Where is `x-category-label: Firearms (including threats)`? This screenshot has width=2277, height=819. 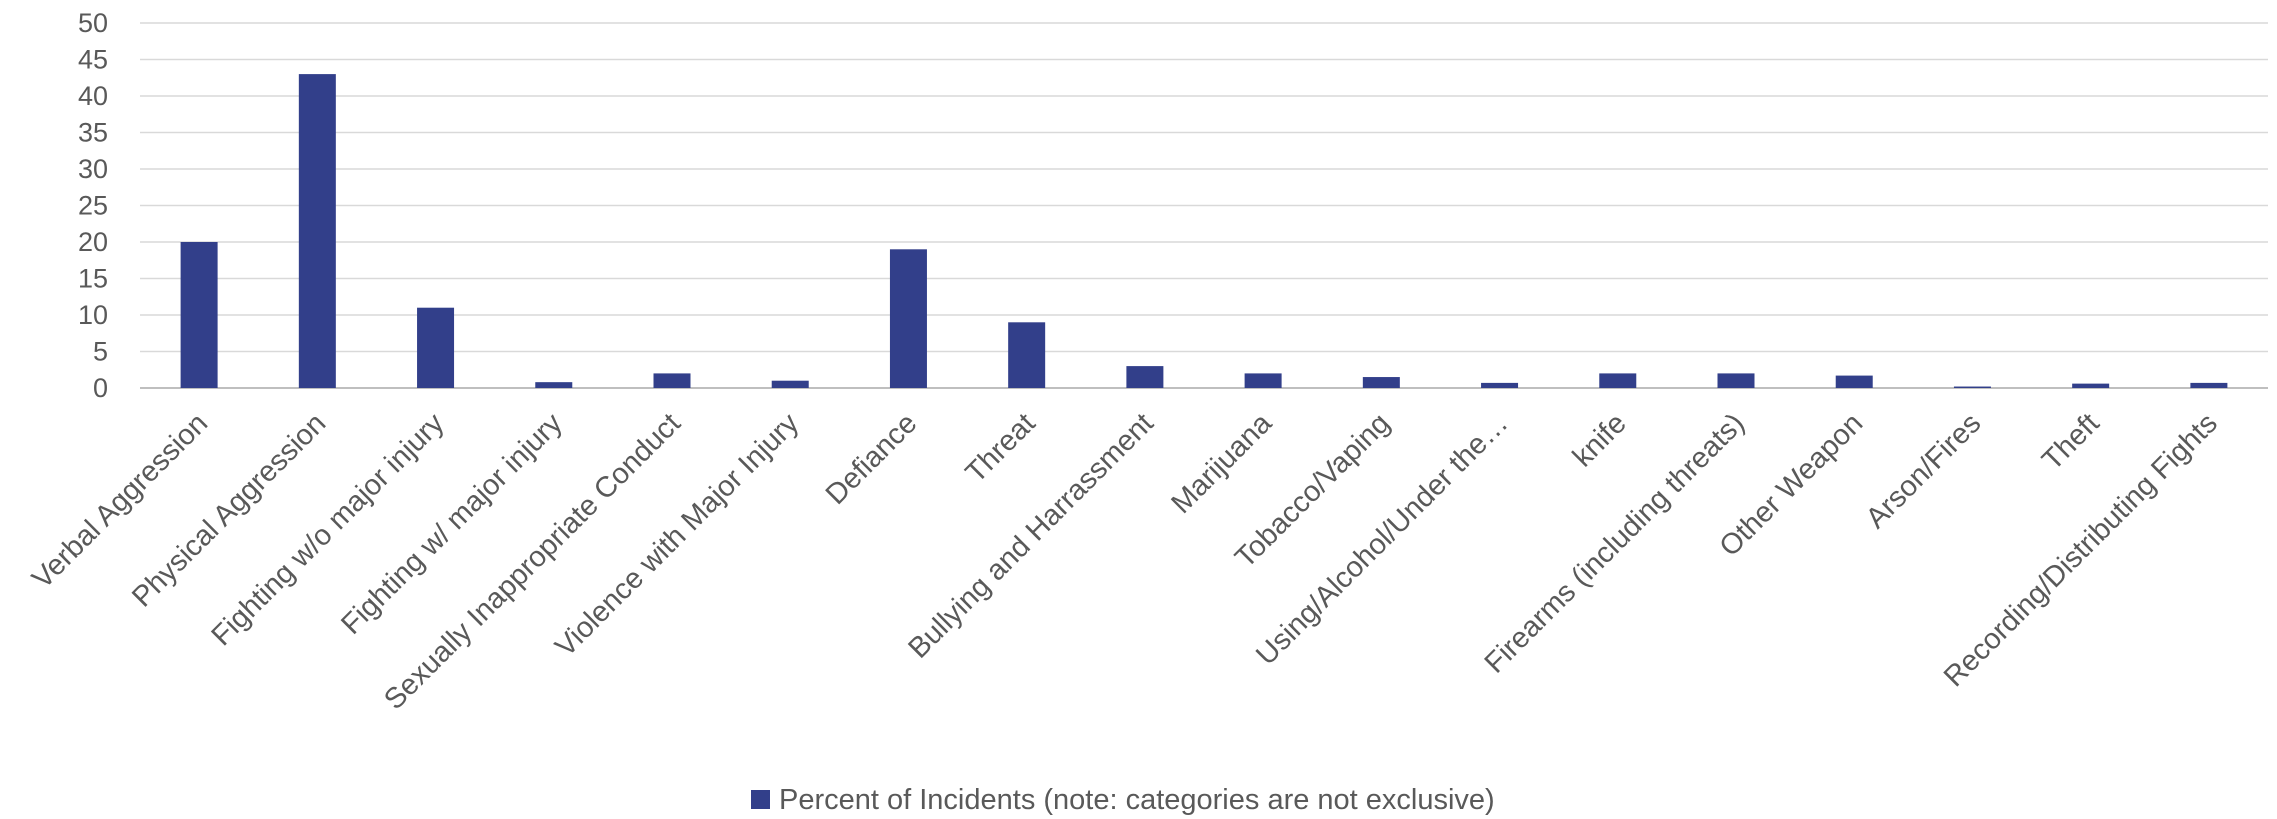 x-category-label: Firearms (including threats) is located at coordinates (1615, 543).